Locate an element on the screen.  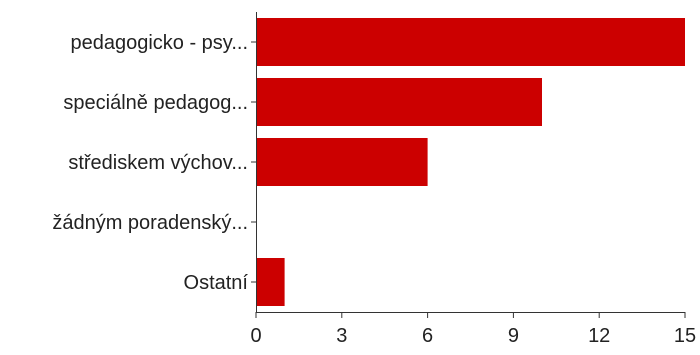
category-label-4: Ostatní is located at coordinates (216, 283).